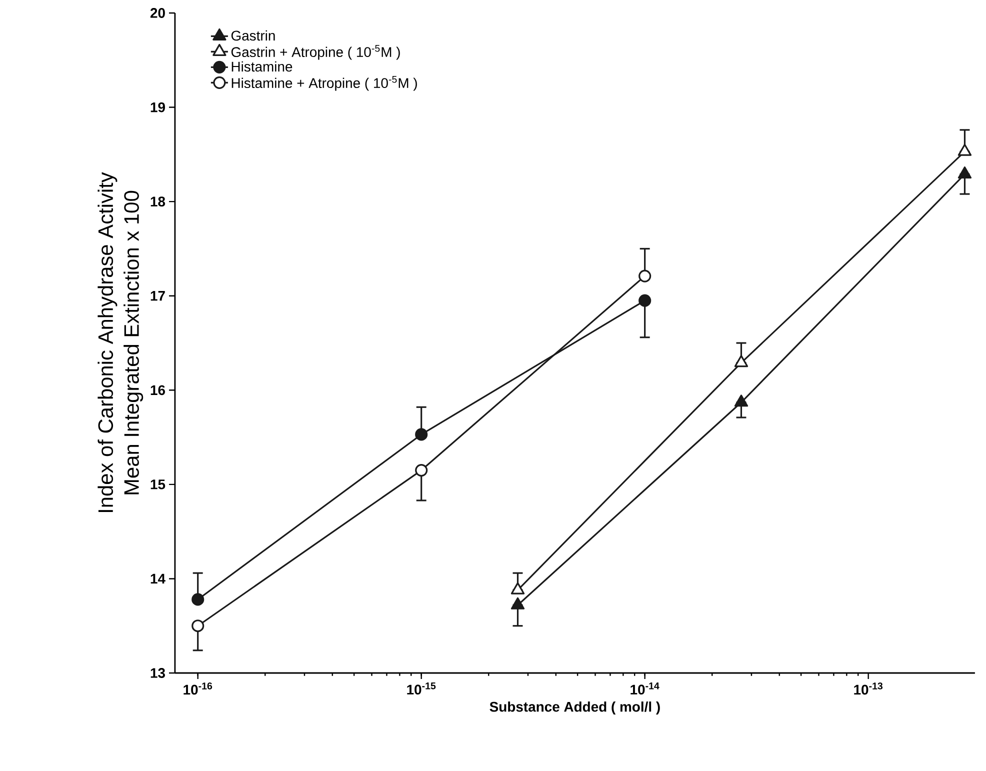 The height and width of the screenshot is (771, 986). I want to click on text: Index of Carbonic Anhydrase Activity, so click(108, 342).